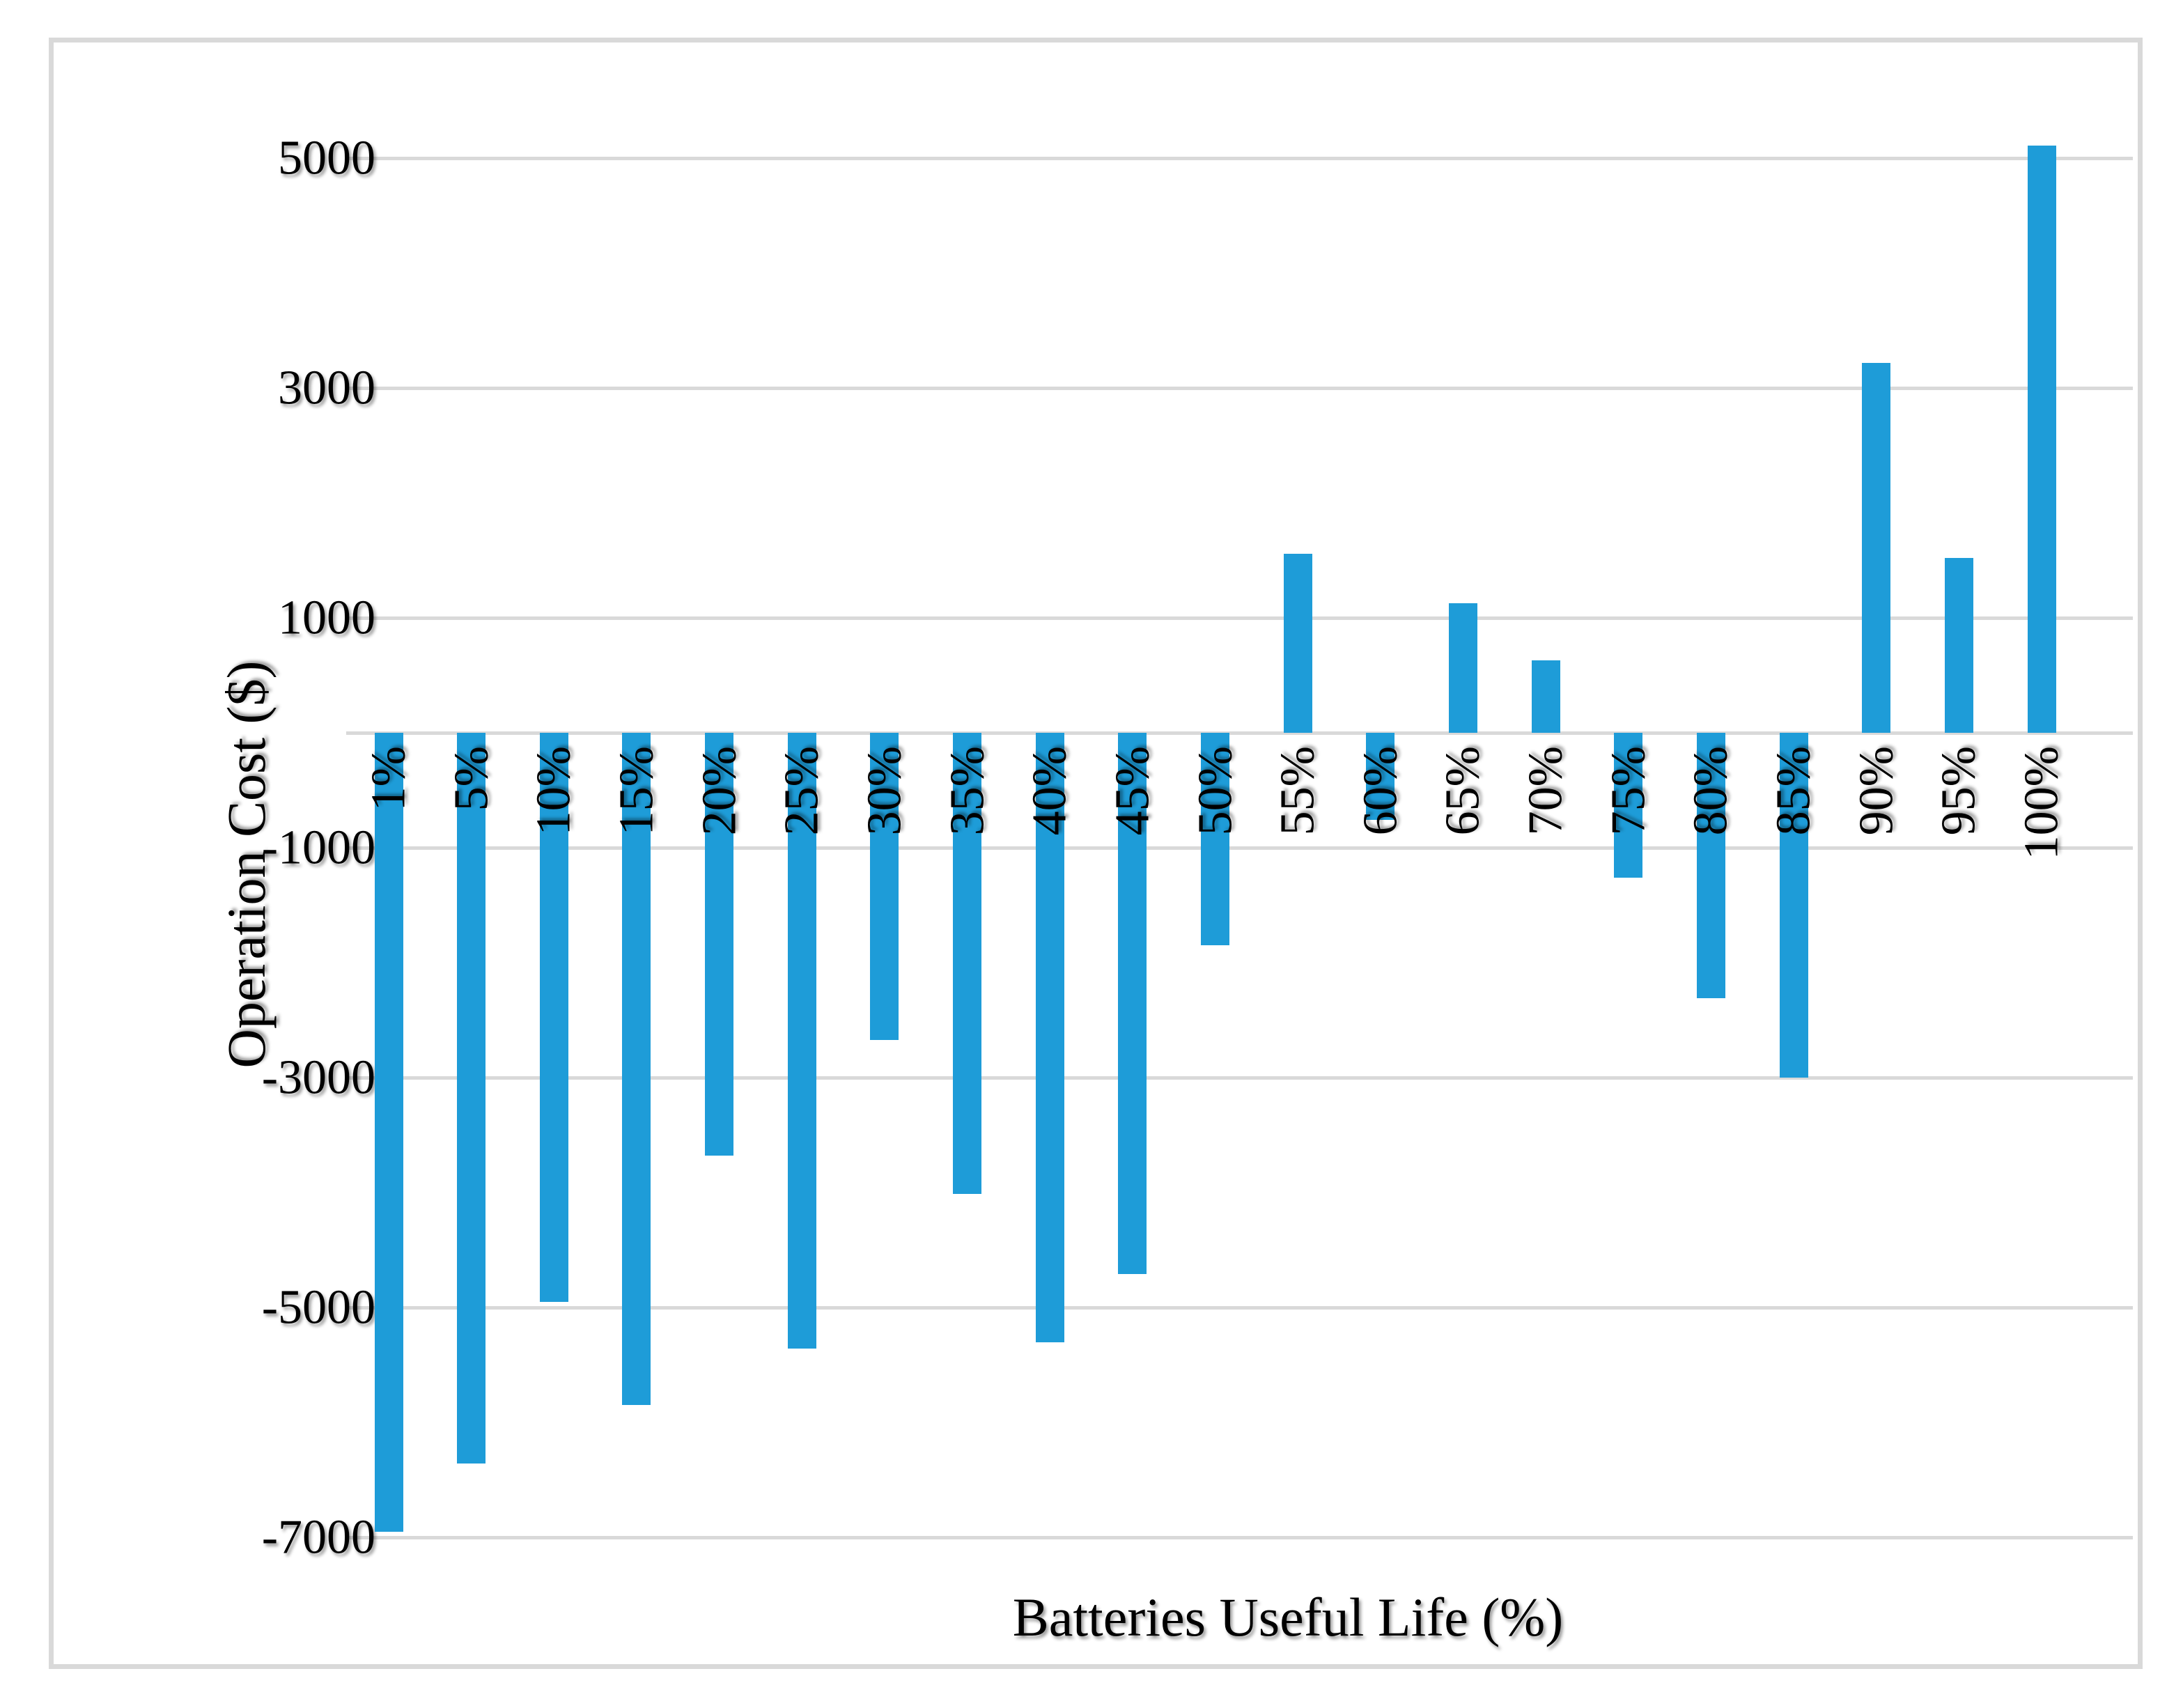 This screenshot has height=1708, width=2183. What do you see at coordinates (1710, 866) in the screenshot?
I see `bar-80%` at bounding box center [1710, 866].